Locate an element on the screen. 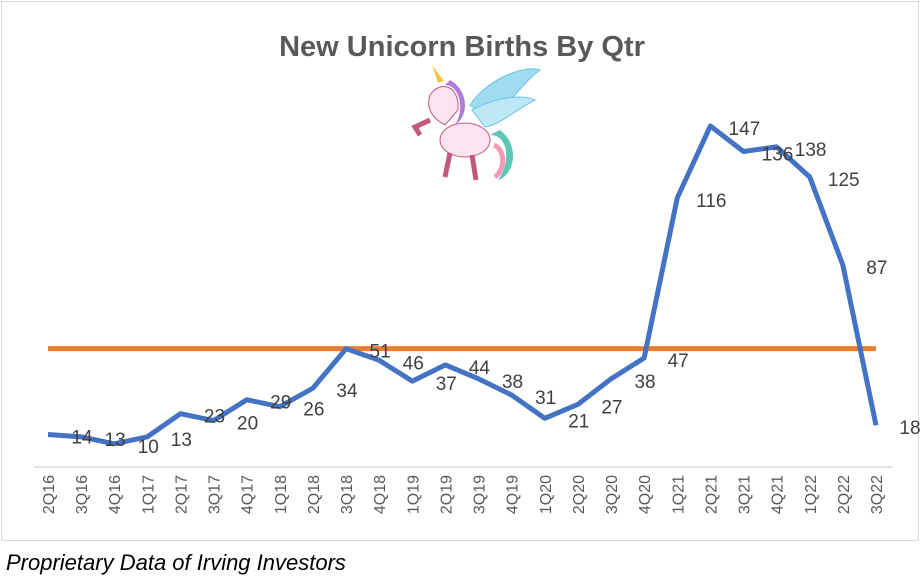  x-tick-label: 3Q21 is located at coordinates (745, 494).